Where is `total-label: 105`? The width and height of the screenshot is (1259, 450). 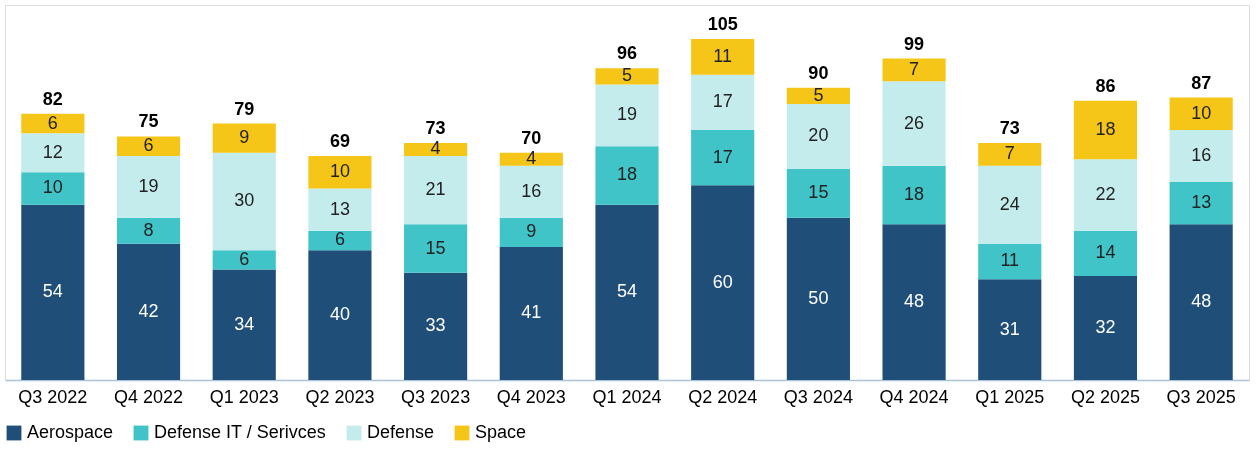
total-label: 105 is located at coordinates (722, 24).